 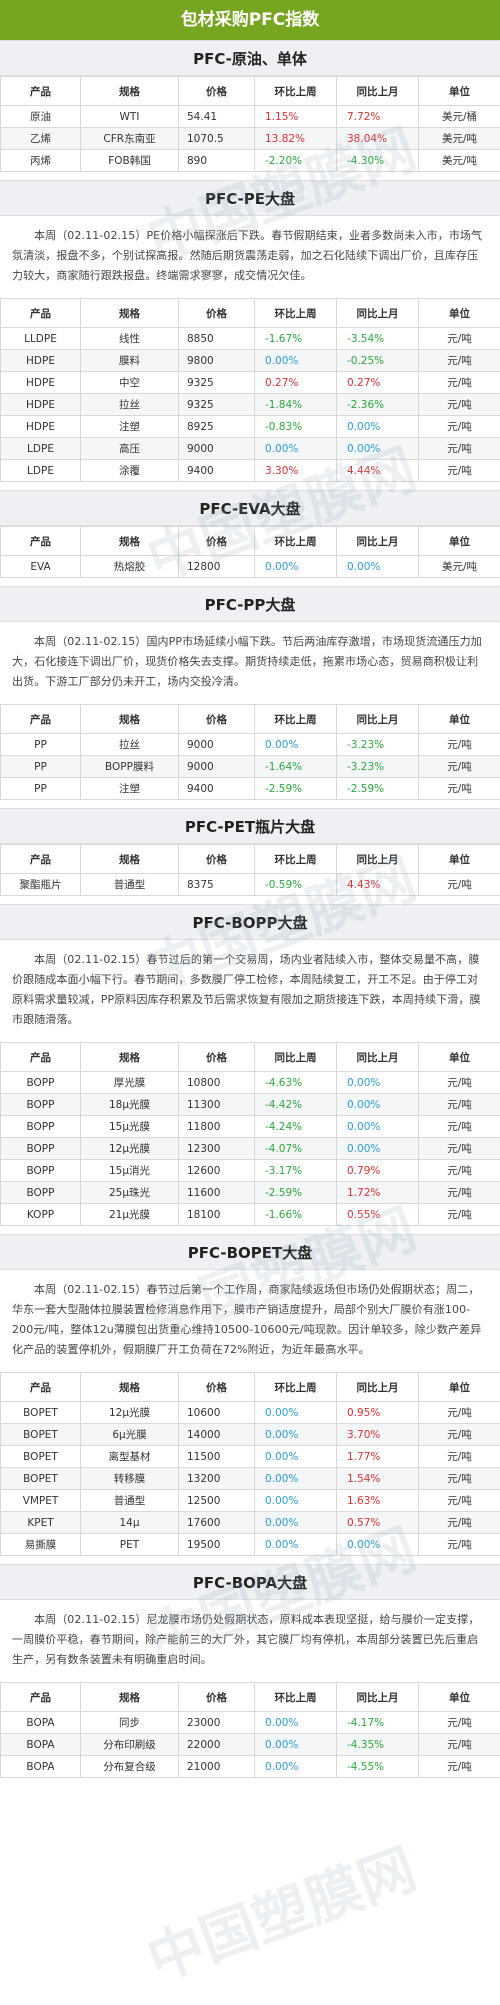 What do you see at coordinates (216, 1722) in the screenshot?
I see `price-cell: 23000` at bounding box center [216, 1722].